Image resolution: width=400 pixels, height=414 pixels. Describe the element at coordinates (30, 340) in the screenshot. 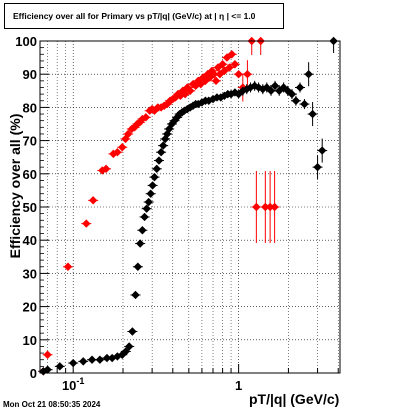

I see `y-tick-label: 10` at that location.